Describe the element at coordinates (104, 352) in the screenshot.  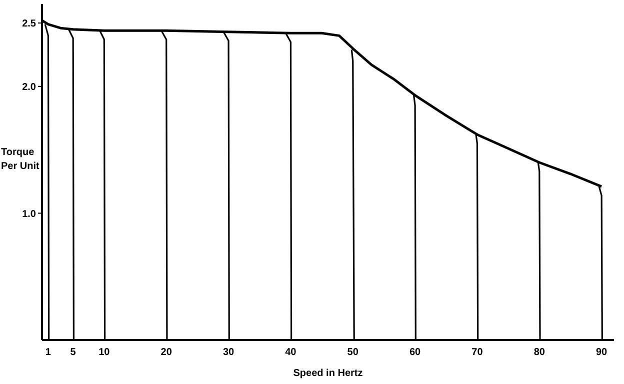
I see `x-tick-label: 10` at that location.